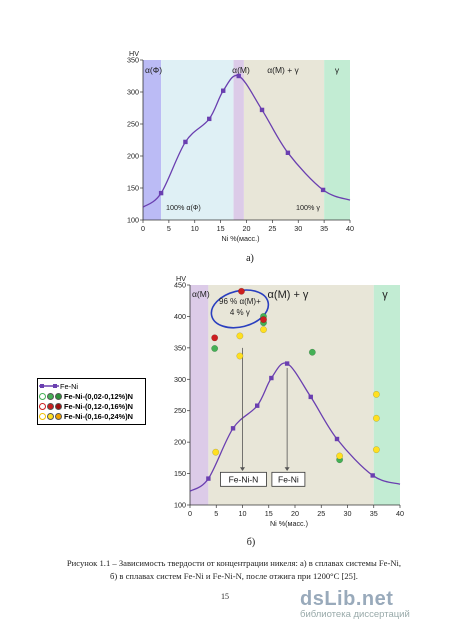 Image resolution: width=450 pixels, height=637 pixels. Describe the element at coordinates (180, 285) in the screenshot. I see `y-tick-label: 450` at that location.